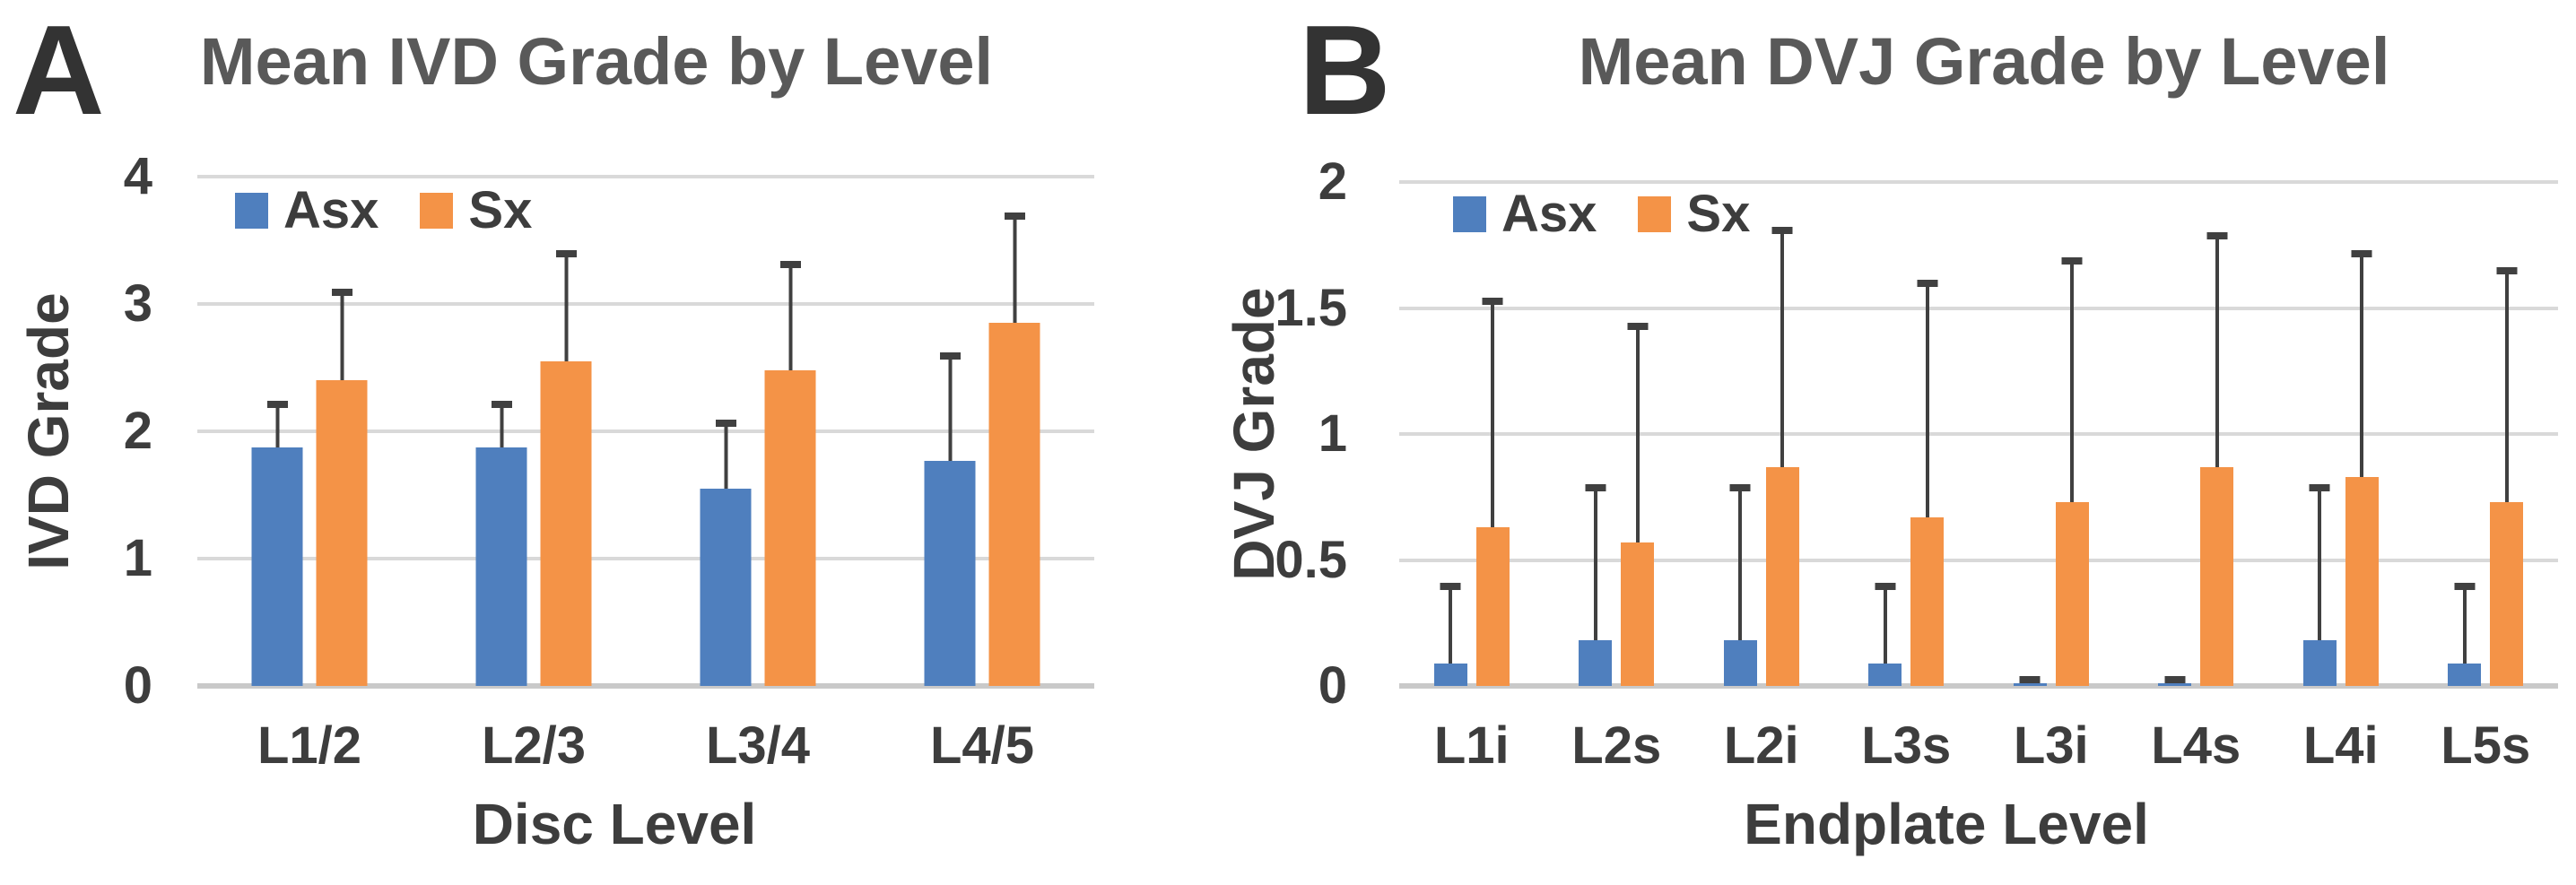 Image resolution: width=2576 pixels, height=885 pixels. What do you see at coordinates (2072, 471) in the screenshot?
I see `bar-sx-L3i` at bounding box center [2072, 471].